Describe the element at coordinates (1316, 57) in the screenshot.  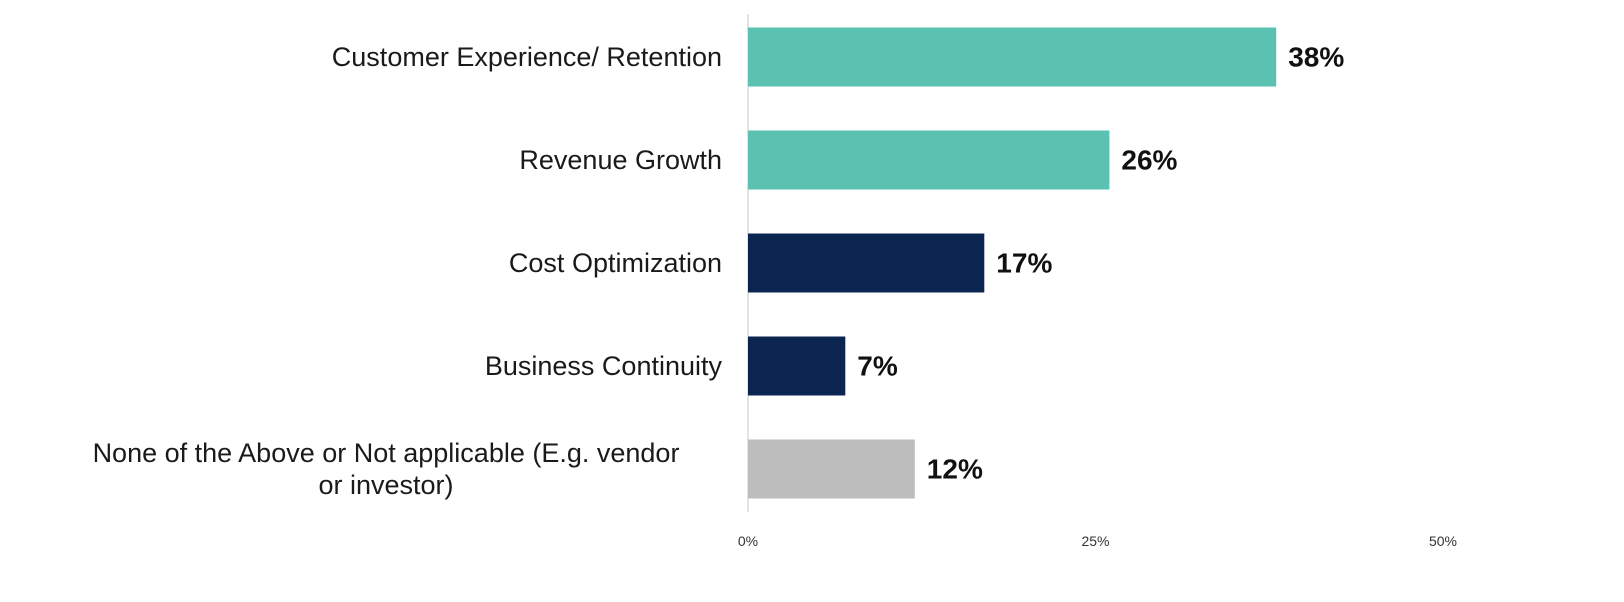
I see `value-label-1: 38%` at that location.